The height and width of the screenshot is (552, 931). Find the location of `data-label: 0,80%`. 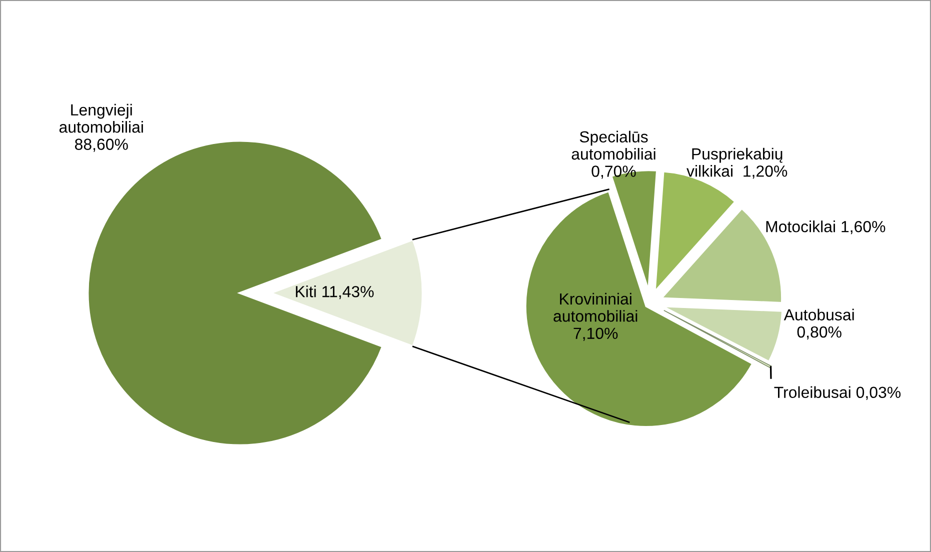

data-label: 0,80% is located at coordinates (819, 333).